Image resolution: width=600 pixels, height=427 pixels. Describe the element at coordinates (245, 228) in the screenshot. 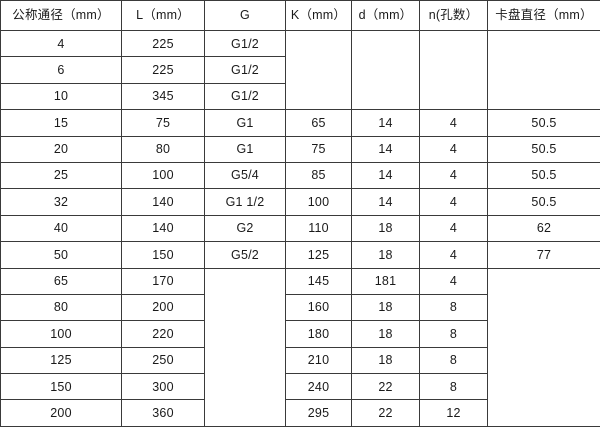

I see `cell-thread: G2` at that location.